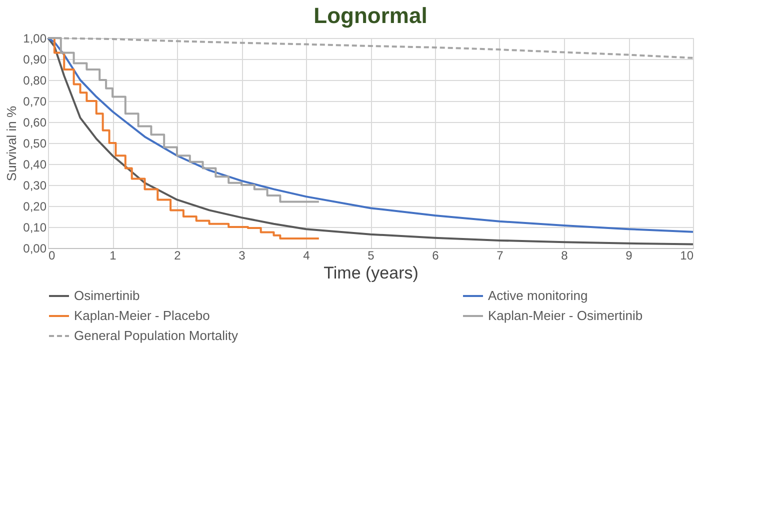 The image size is (781, 519). I want to click on x-tick-label: 3, so click(242, 255).